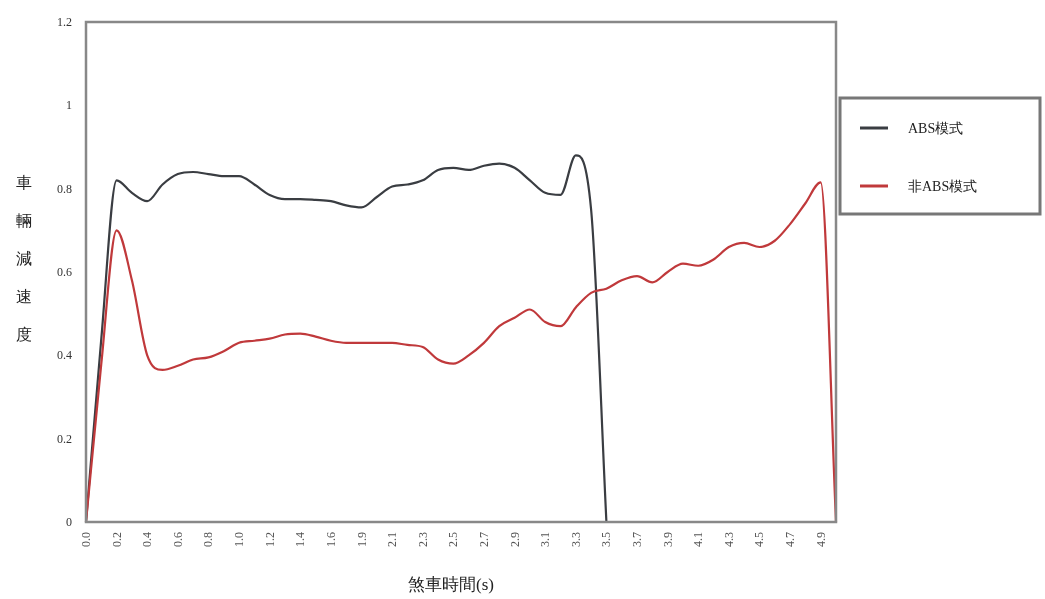 The height and width of the screenshot is (599, 1045). What do you see at coordinates (64, 22) in the screenshot?
I see `y-tick-label: 1.2` at bounding box center [64, 22].